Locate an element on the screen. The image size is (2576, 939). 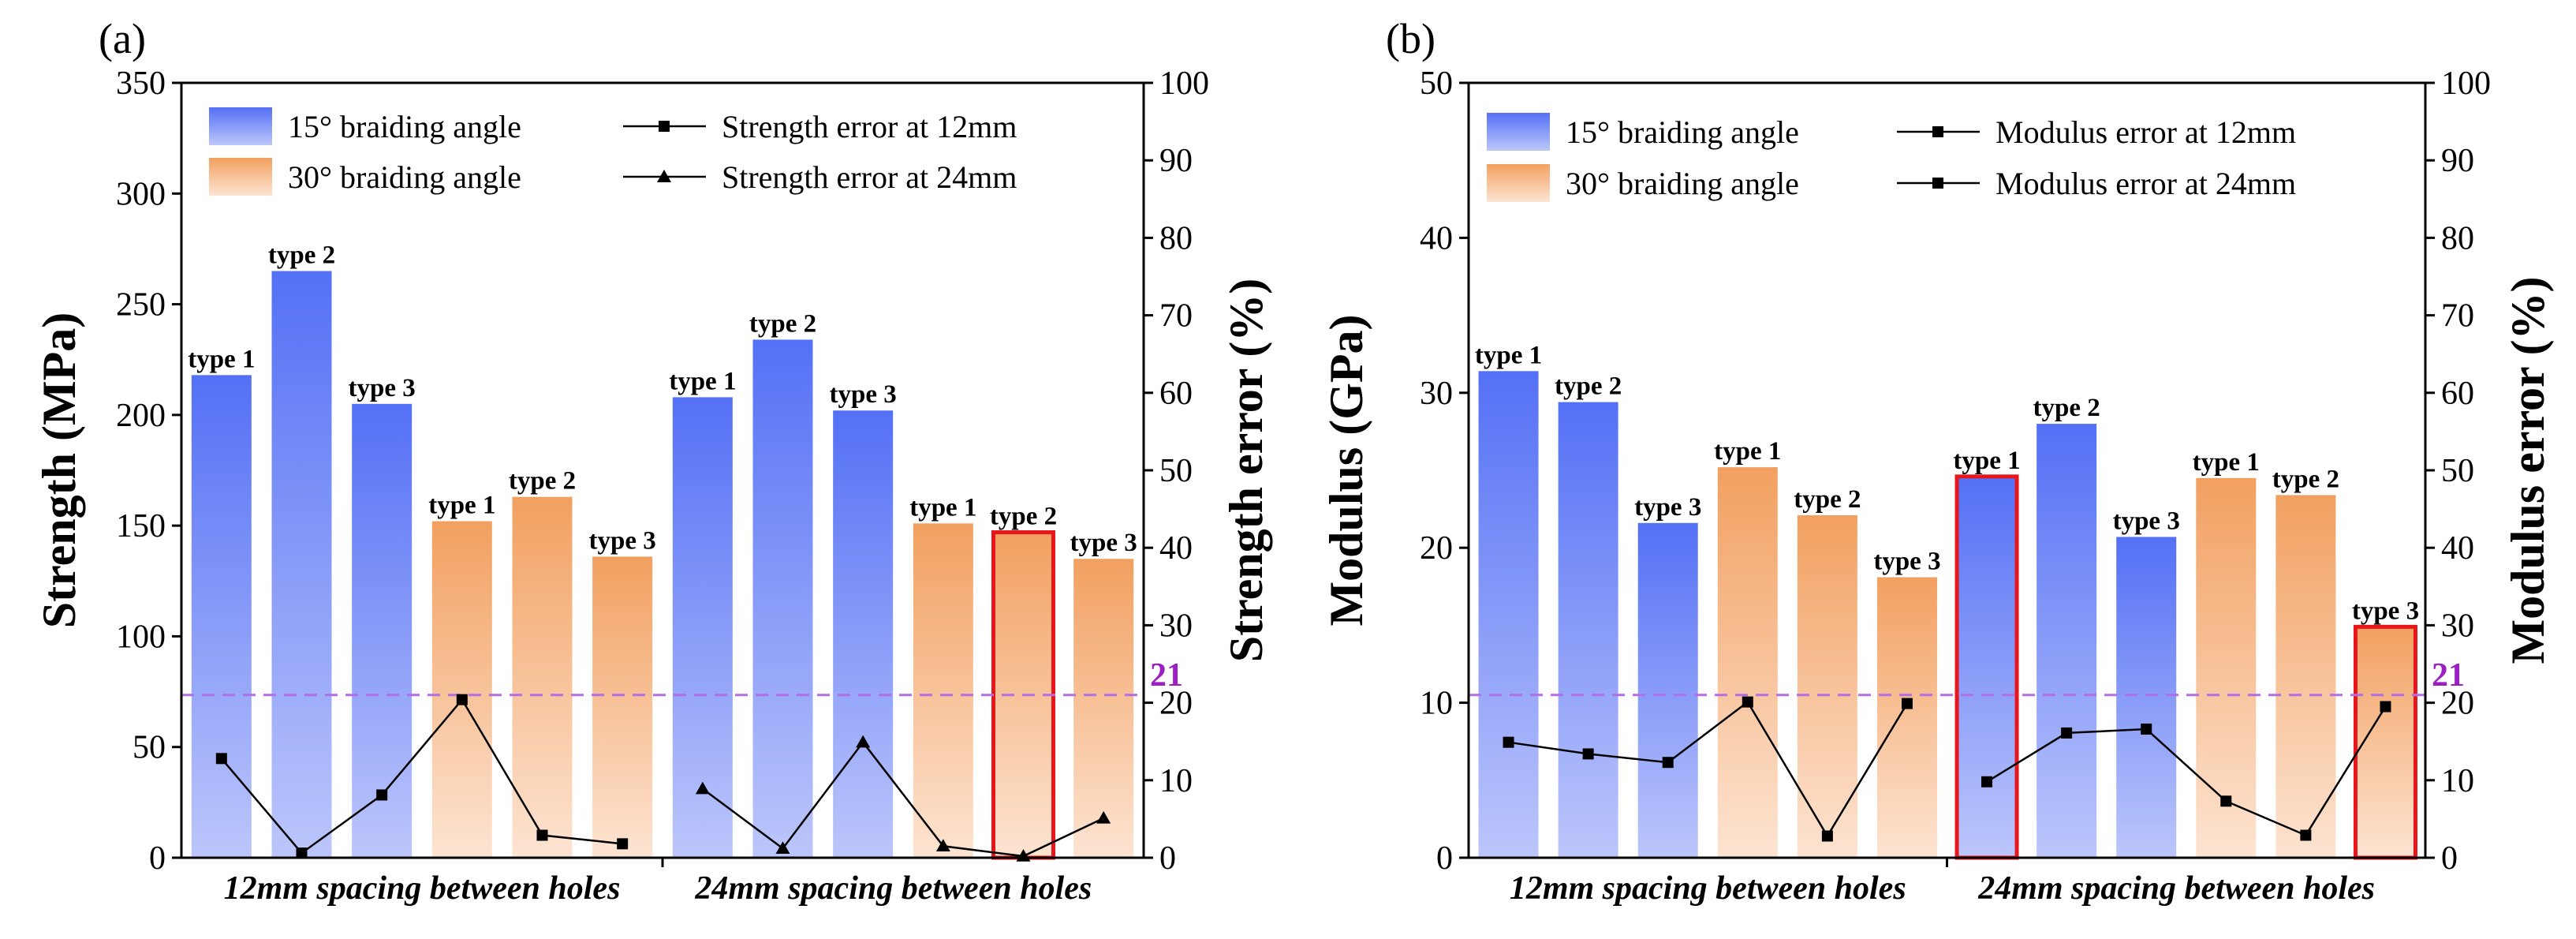
bar-label-2: type 2 is located at coordinates (1588, 386).